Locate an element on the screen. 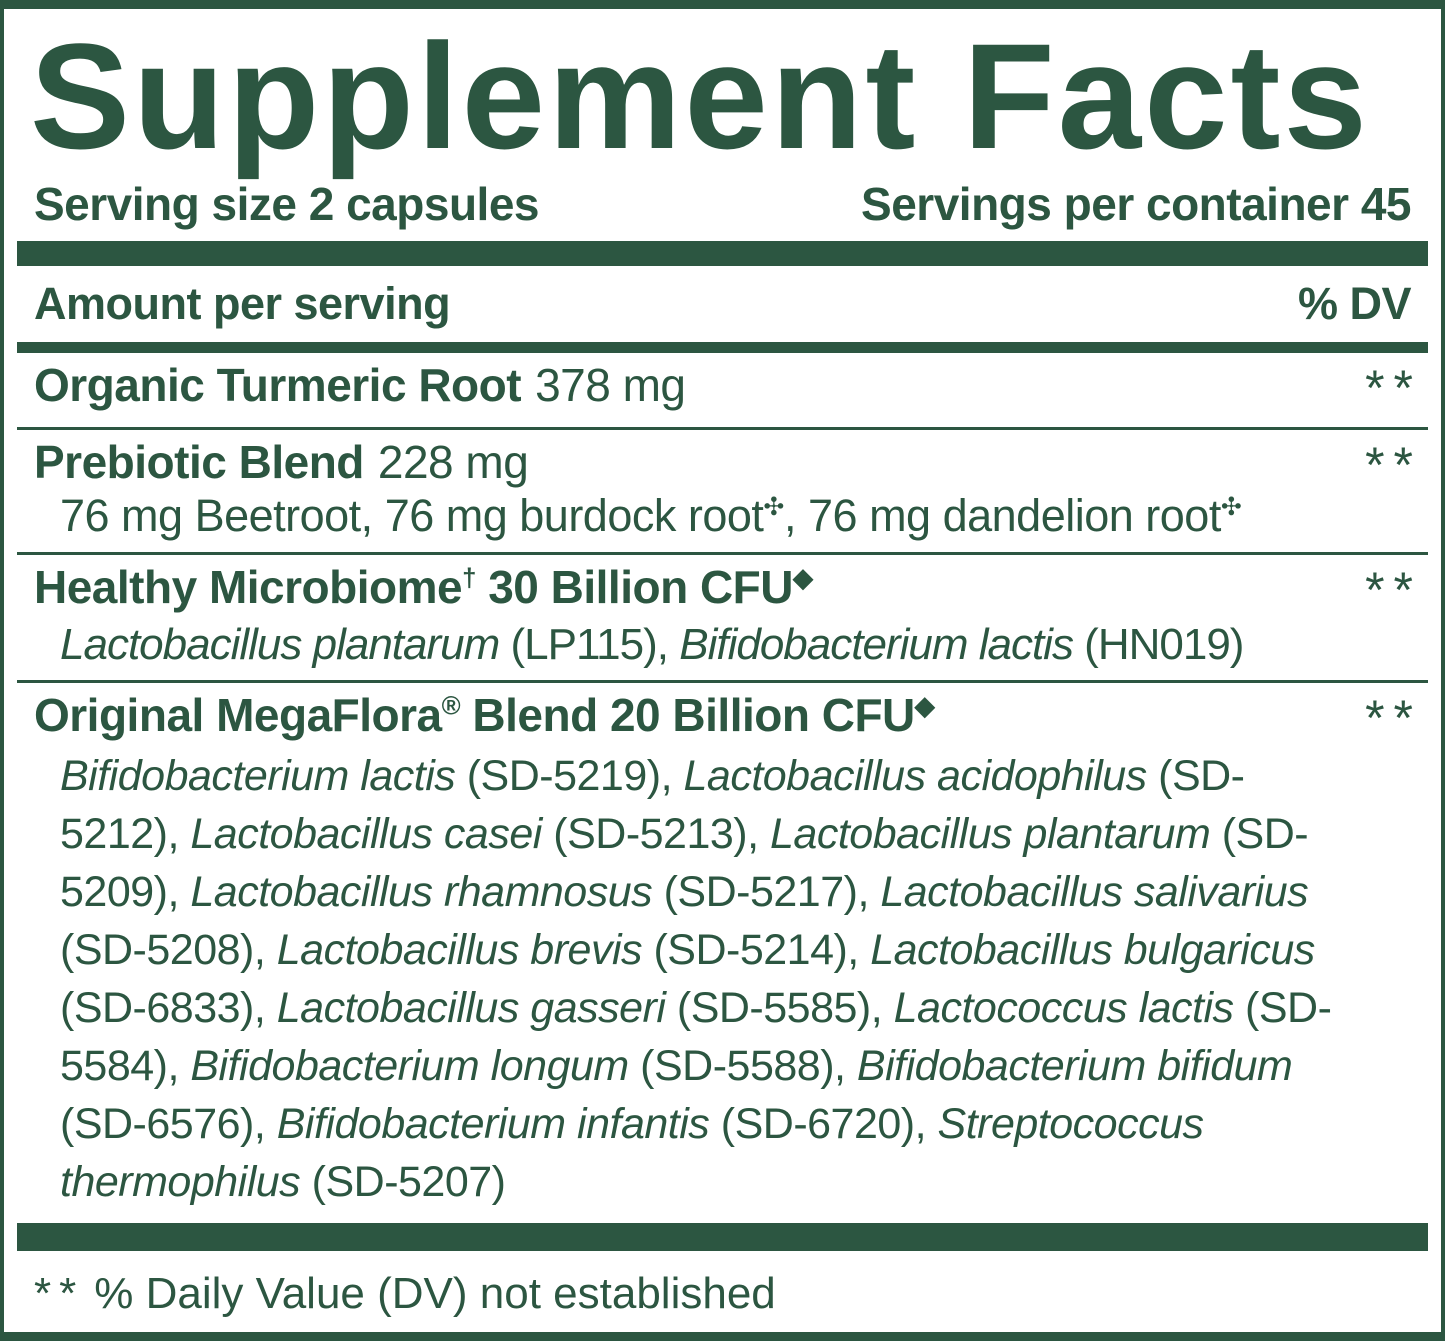  ingredient-name: Prebiotic Blend is located at coordinates (199, 462).